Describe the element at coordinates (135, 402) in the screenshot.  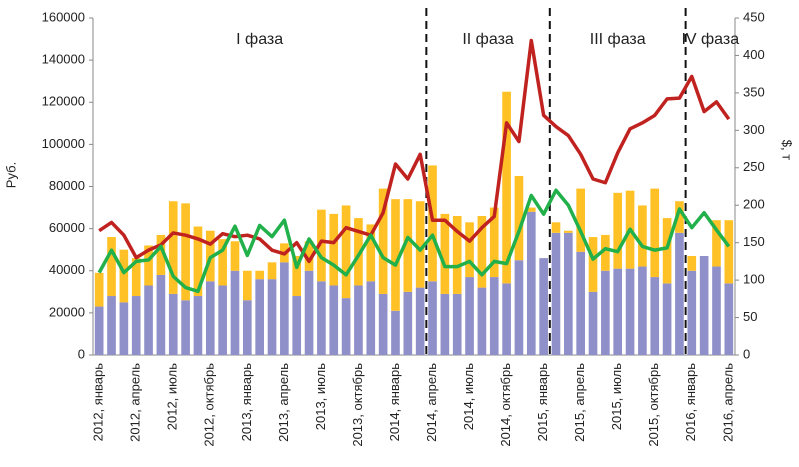
I see `x-tick-label: 2012, апрель` at that location.